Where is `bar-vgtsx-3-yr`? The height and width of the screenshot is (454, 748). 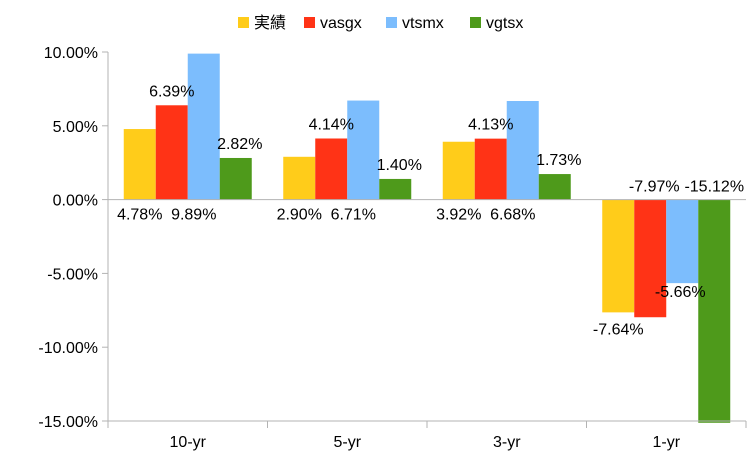 bar-vgtsx-3-yr is located at coordinates (554, 187).